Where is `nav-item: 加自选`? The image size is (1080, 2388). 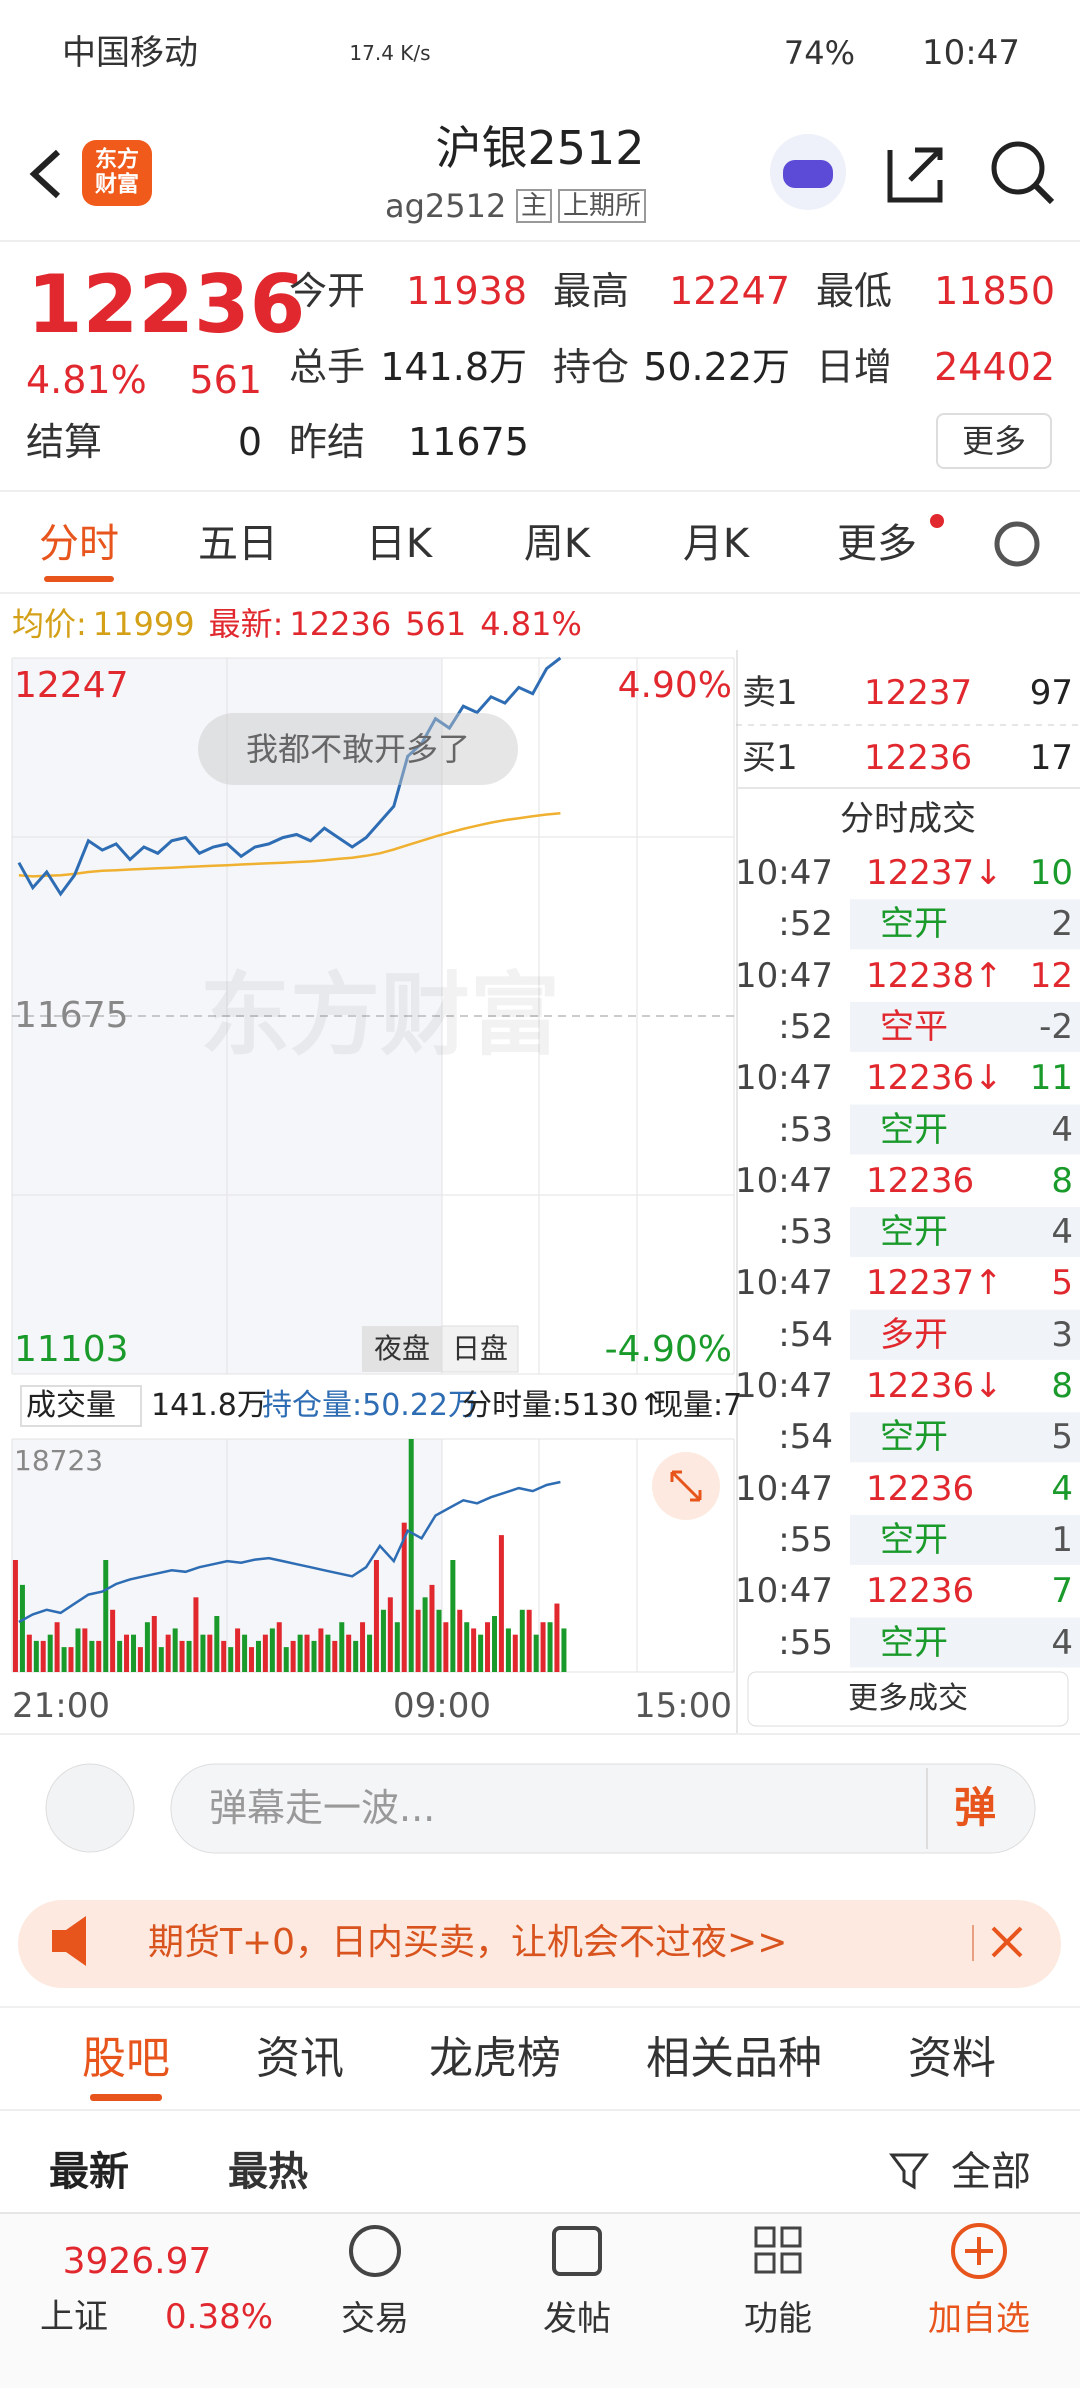 nav-item: 加自选 is located at coordinates (979, 2319).